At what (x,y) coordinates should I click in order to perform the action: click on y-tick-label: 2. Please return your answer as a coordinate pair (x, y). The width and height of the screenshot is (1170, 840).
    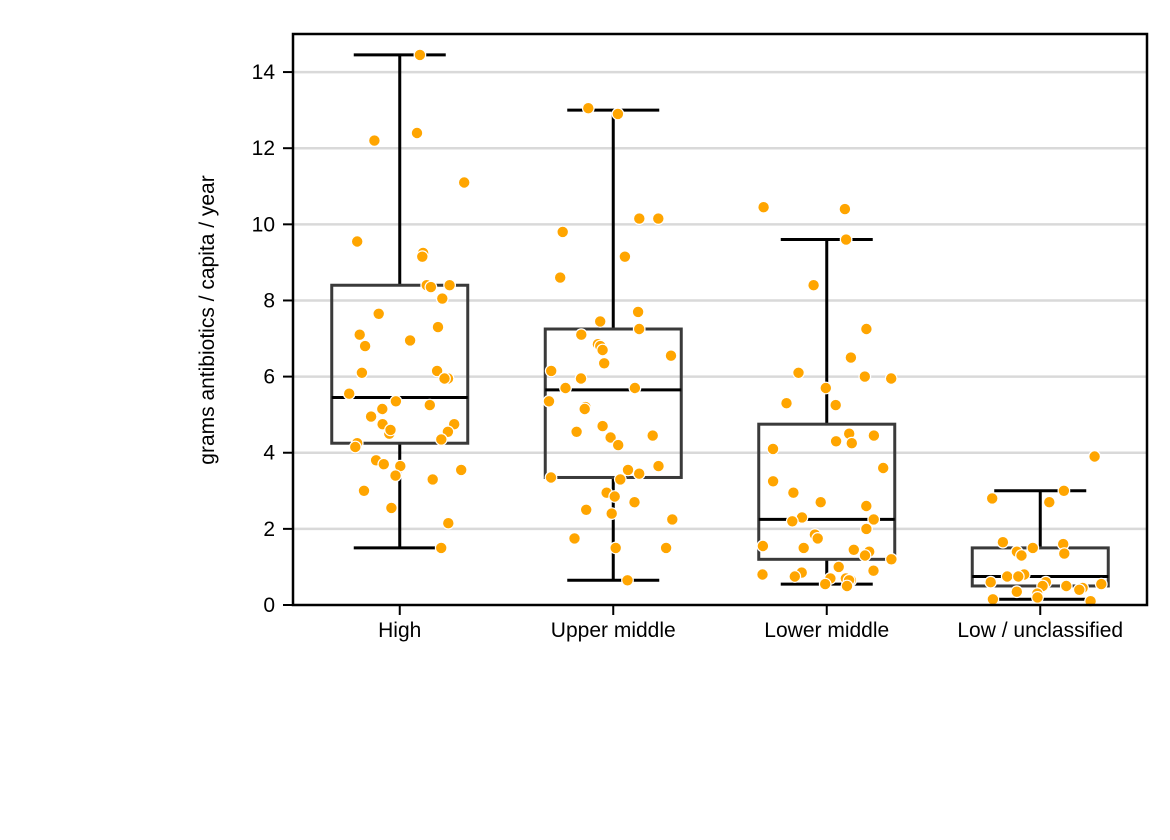
    Looking at the image, I should click on (269, 529).